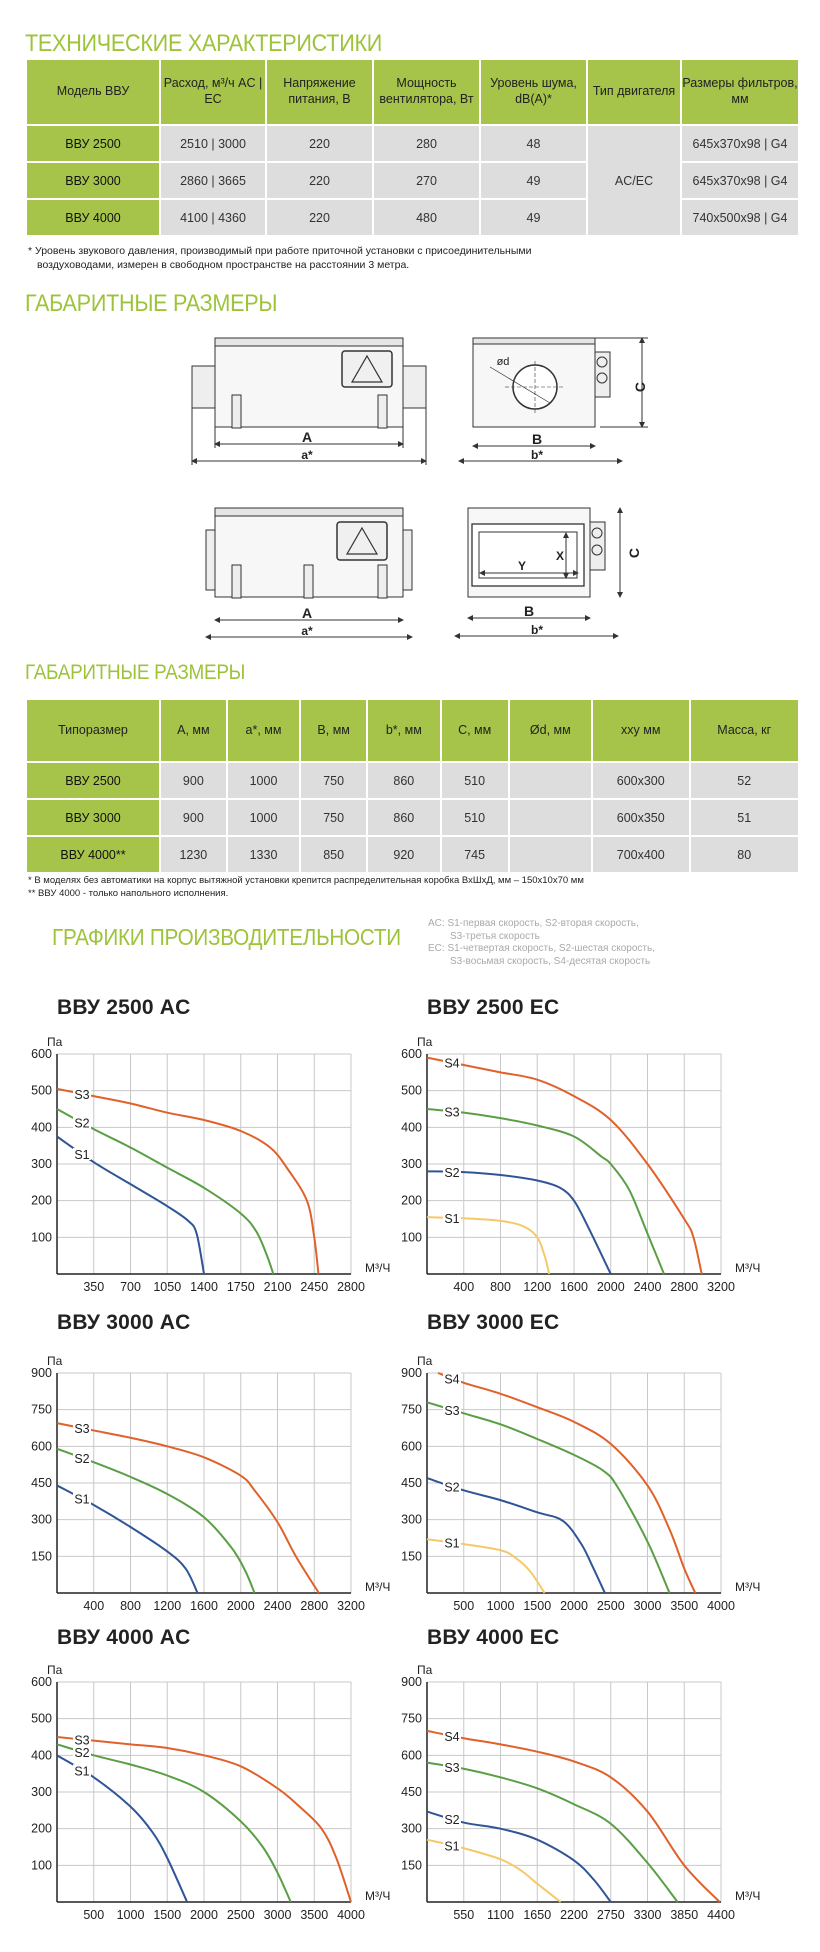  Describe the element at coordinates (241, 1606) in the screenshot. I see `x-tick-label: 2000` at that location.